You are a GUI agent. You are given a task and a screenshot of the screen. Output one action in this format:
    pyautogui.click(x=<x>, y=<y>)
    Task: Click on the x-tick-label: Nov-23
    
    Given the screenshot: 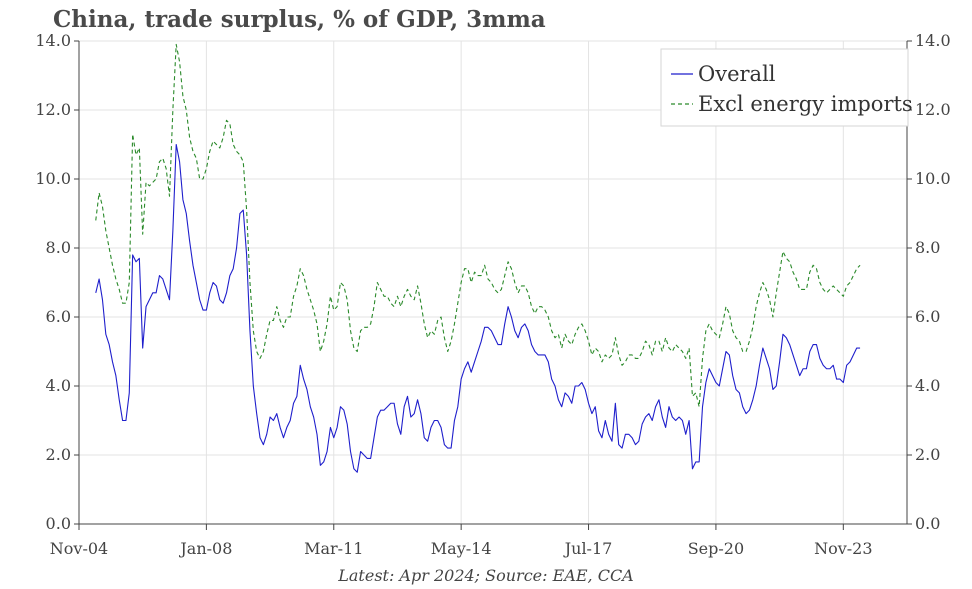 What is the action you would take?
    pyautogui.click(x=843, y=548)
    